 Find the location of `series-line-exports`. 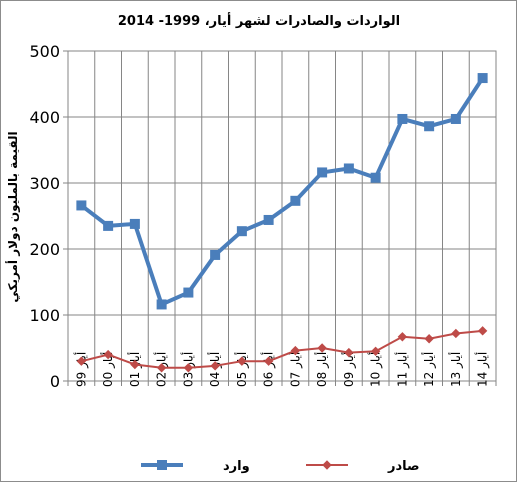

series-line-exports is located at coordinates (282, 349).